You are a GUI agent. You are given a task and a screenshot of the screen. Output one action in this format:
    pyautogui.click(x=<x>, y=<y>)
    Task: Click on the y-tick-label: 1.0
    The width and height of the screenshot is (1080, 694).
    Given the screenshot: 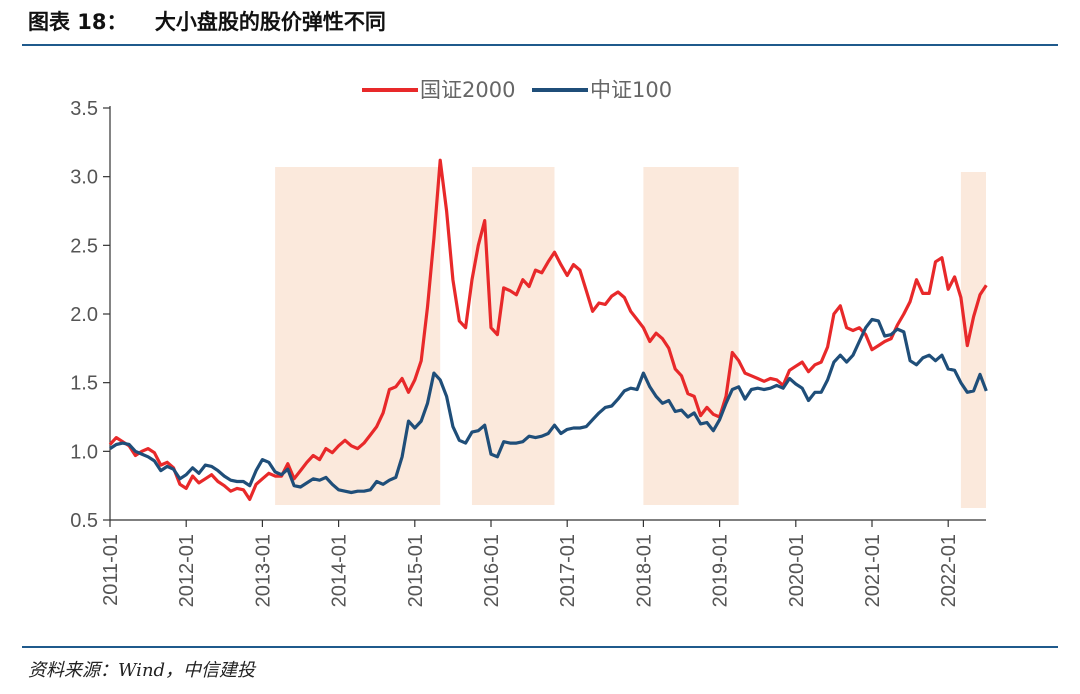 What is the action you would take?
    pyautogui.click(x=84, y=452)
    